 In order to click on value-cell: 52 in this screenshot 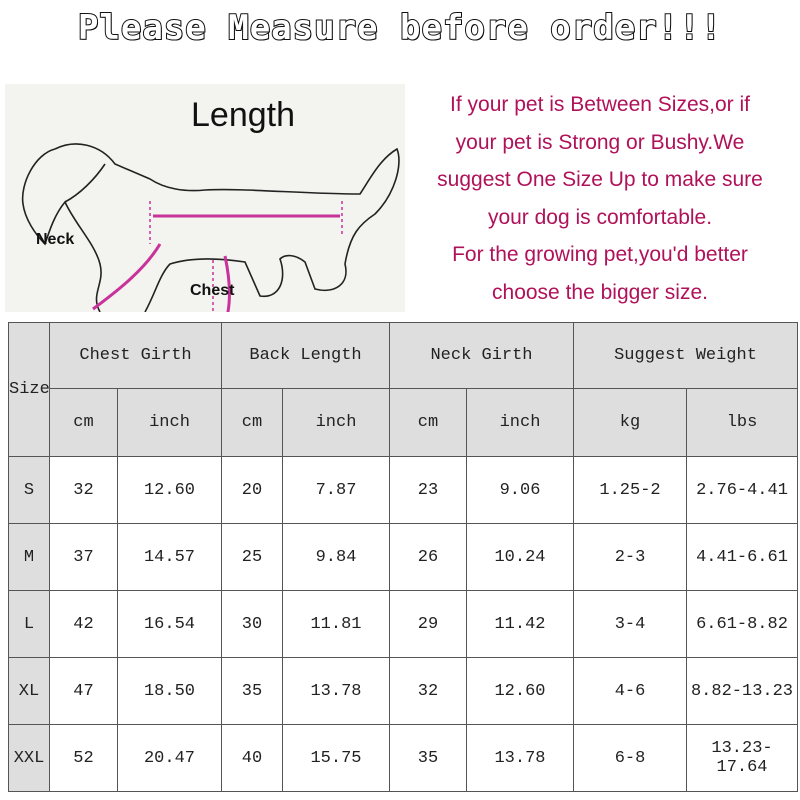, I will do `click(83, 758)`.